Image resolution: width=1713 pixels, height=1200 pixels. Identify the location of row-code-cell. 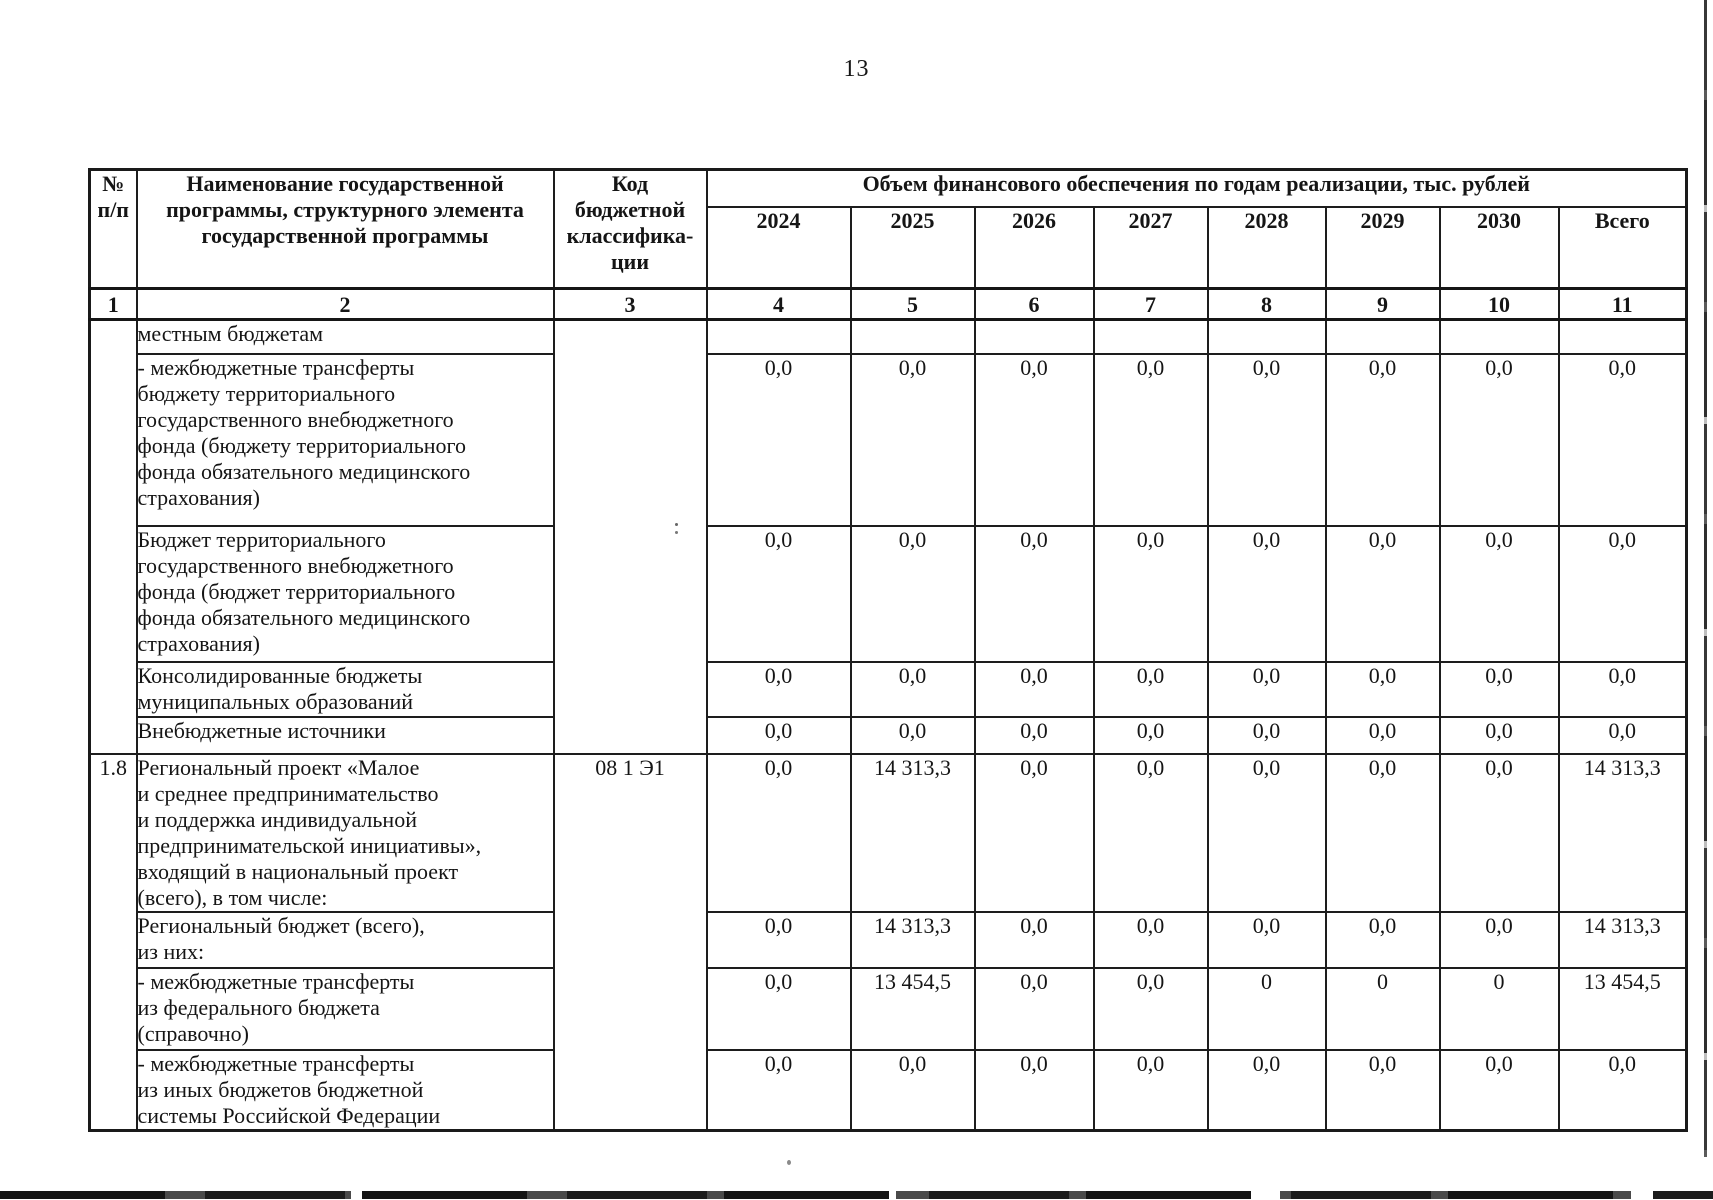
(630, 536).